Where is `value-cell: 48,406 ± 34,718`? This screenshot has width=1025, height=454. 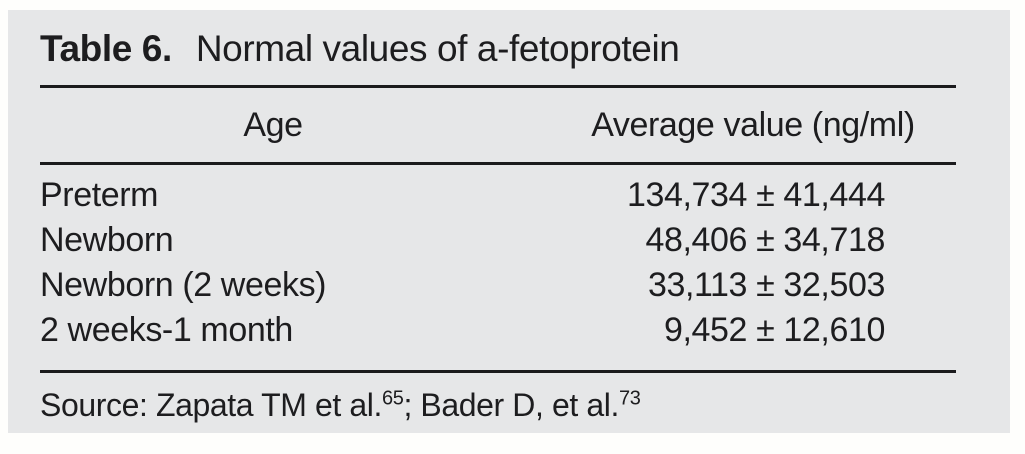 value-cell: 48,406 ± 34,718 is located at coordinates (765, 240).